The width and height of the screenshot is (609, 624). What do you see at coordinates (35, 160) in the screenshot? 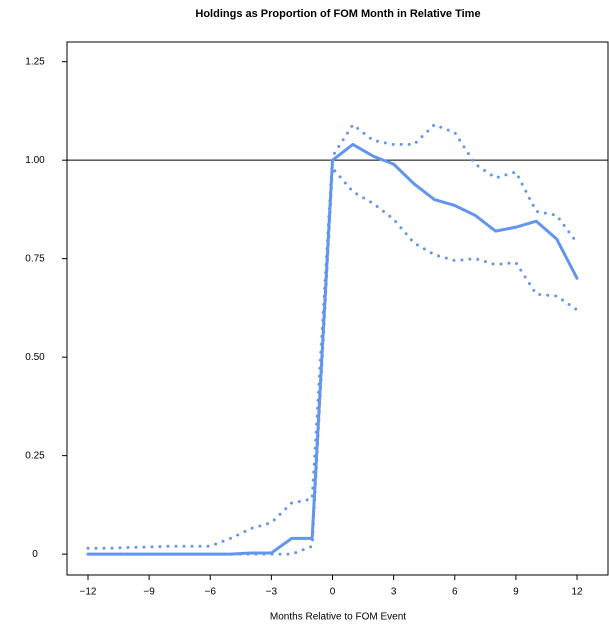
I see `y-tick-label: 1.00` at bounding box center [35, 160].